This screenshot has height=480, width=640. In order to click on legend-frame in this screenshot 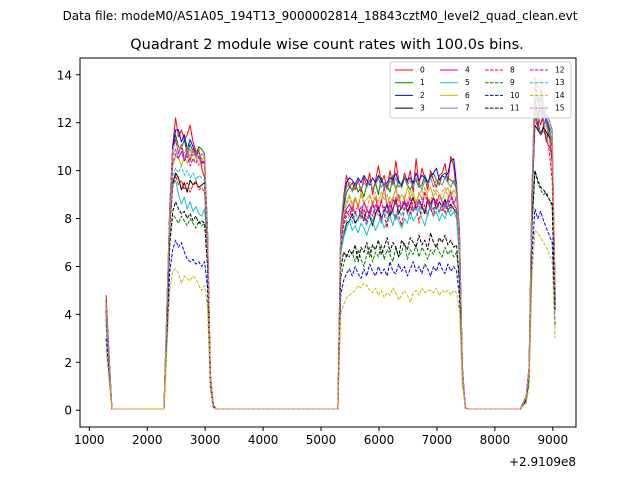, I will do `click(480, 90)`.